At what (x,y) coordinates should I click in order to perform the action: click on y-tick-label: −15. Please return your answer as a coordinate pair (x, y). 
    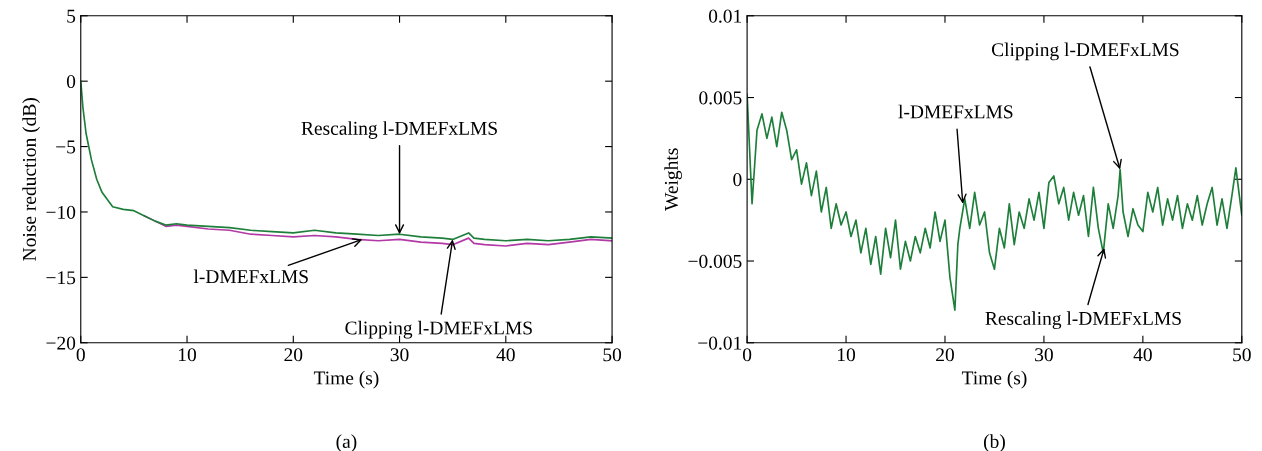
    Looking at the image, I should click on (61, 278).